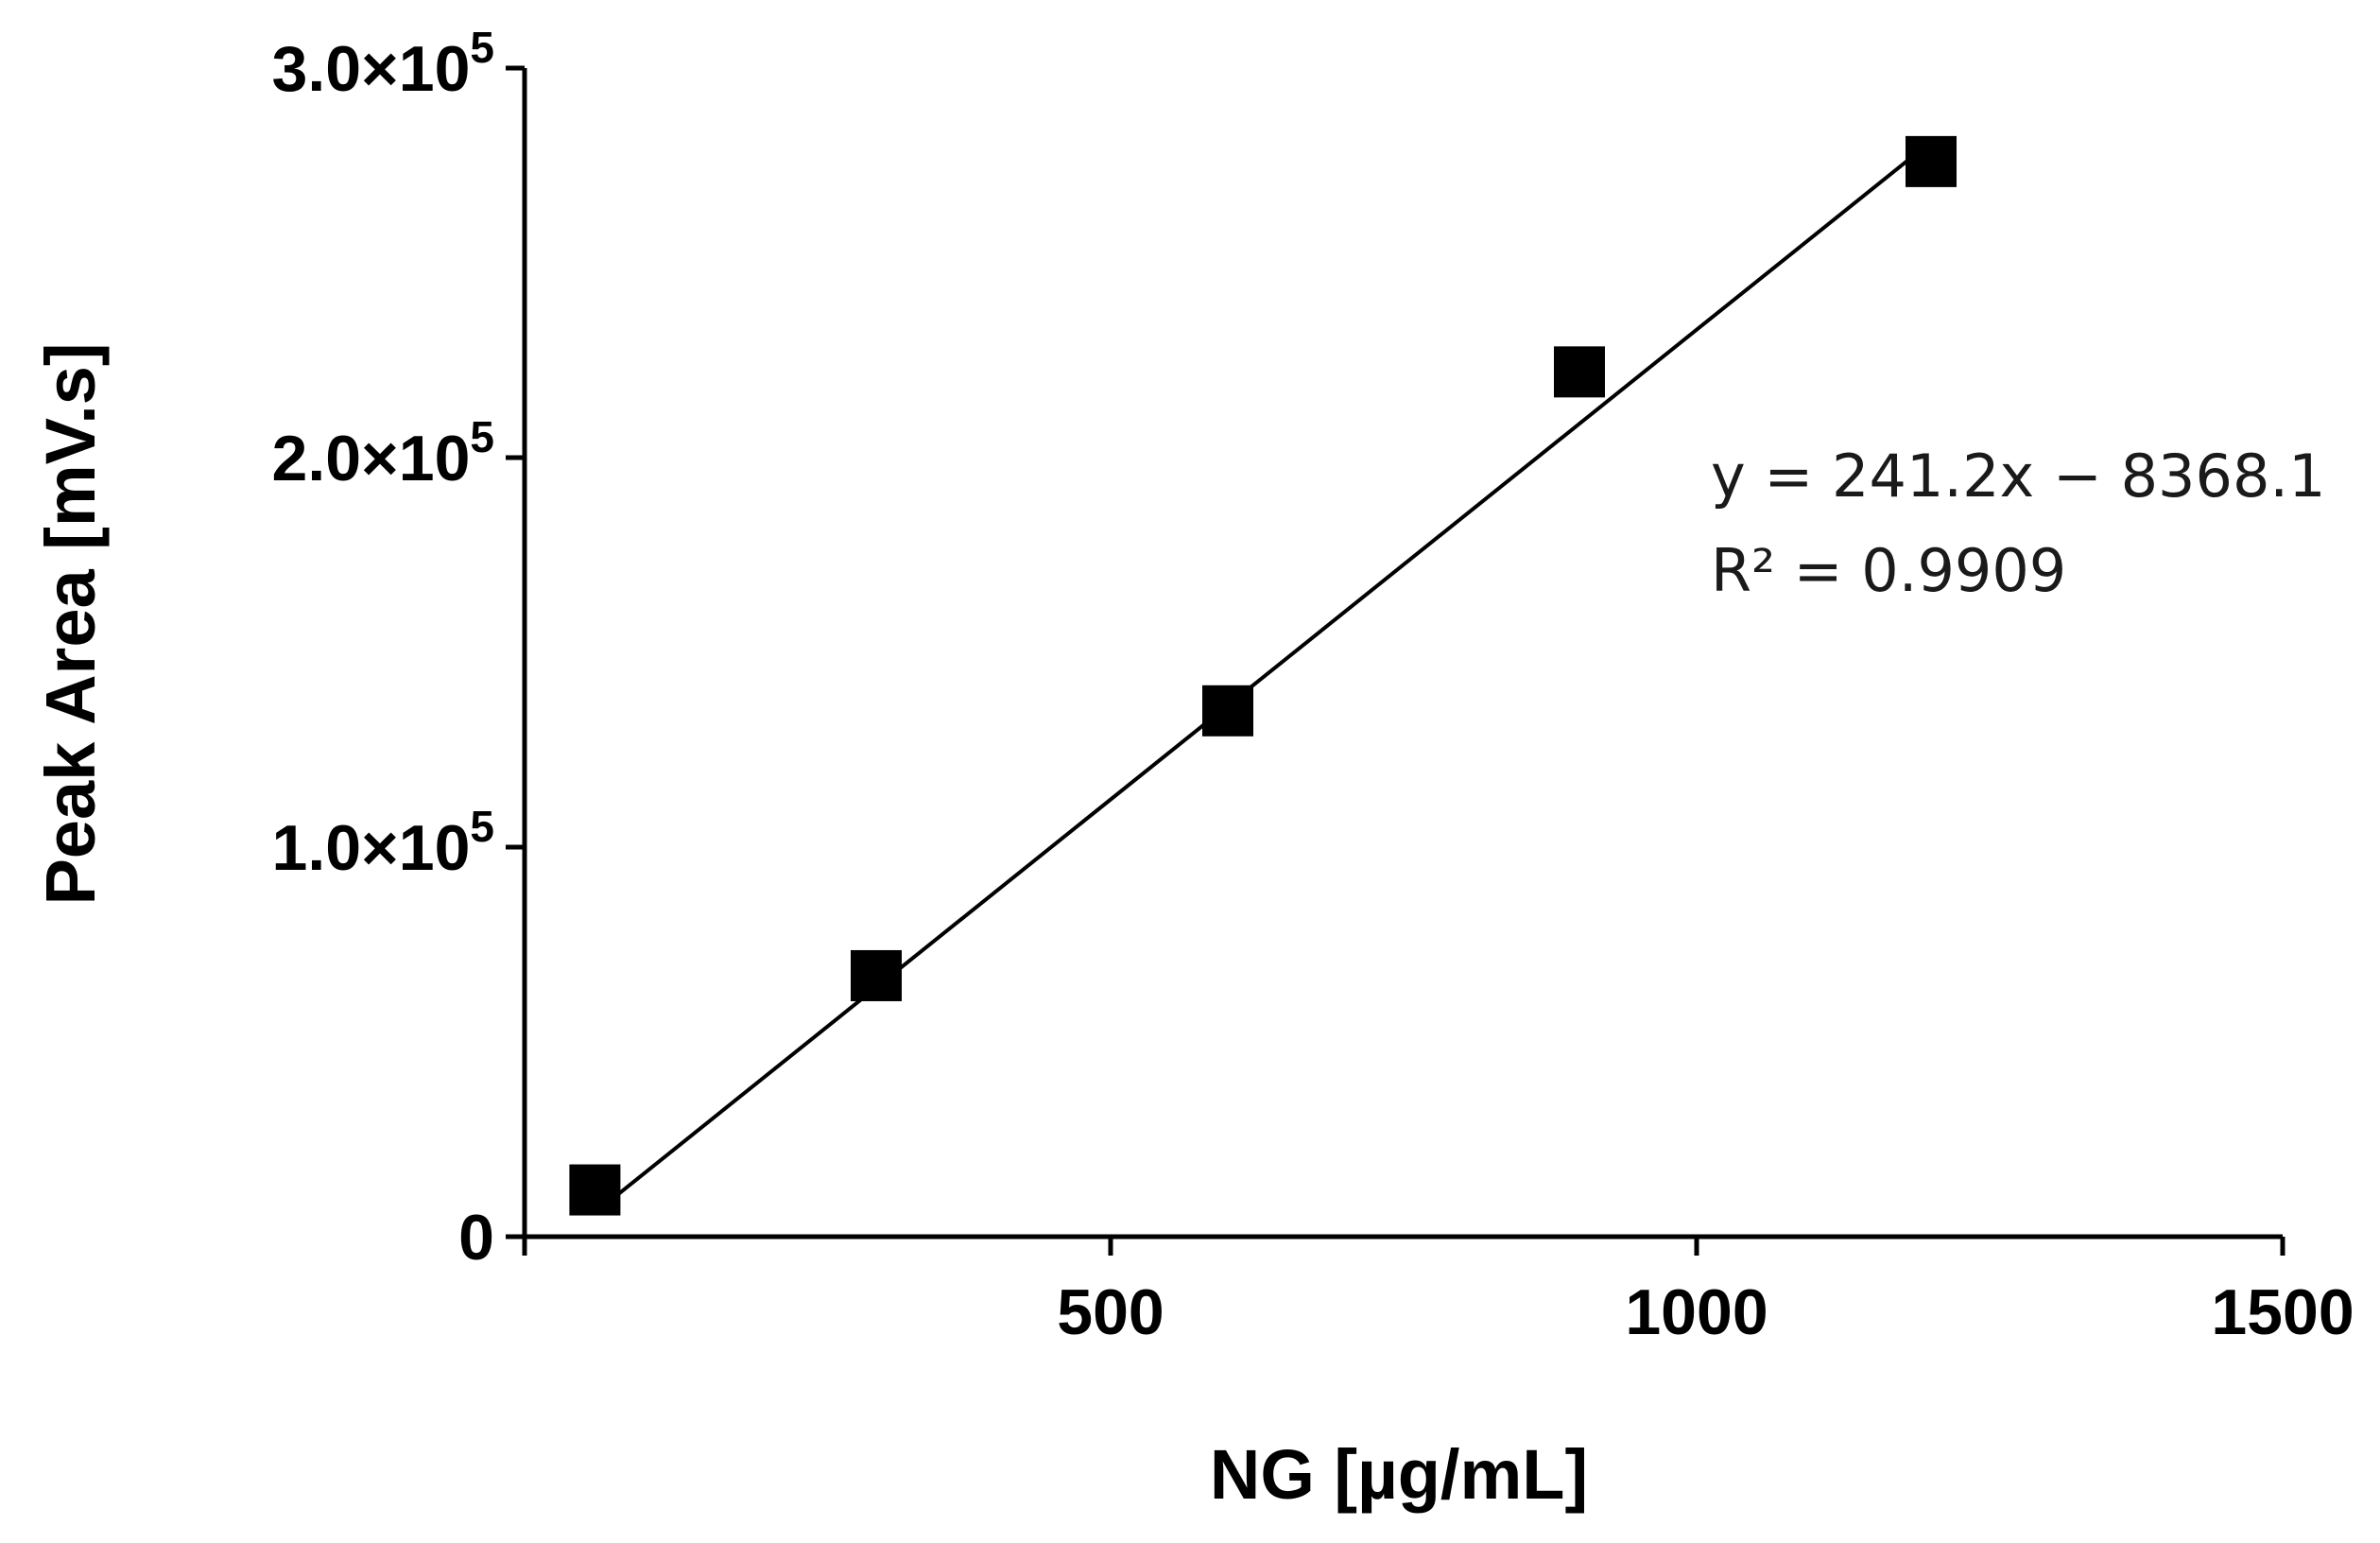 The height and width of the screenshot is (1543, 2380). What do you see at coordinates (476, 1238) in the screenshot?
I see `y-tick-label: 0` at bounding box center [476, 1238].